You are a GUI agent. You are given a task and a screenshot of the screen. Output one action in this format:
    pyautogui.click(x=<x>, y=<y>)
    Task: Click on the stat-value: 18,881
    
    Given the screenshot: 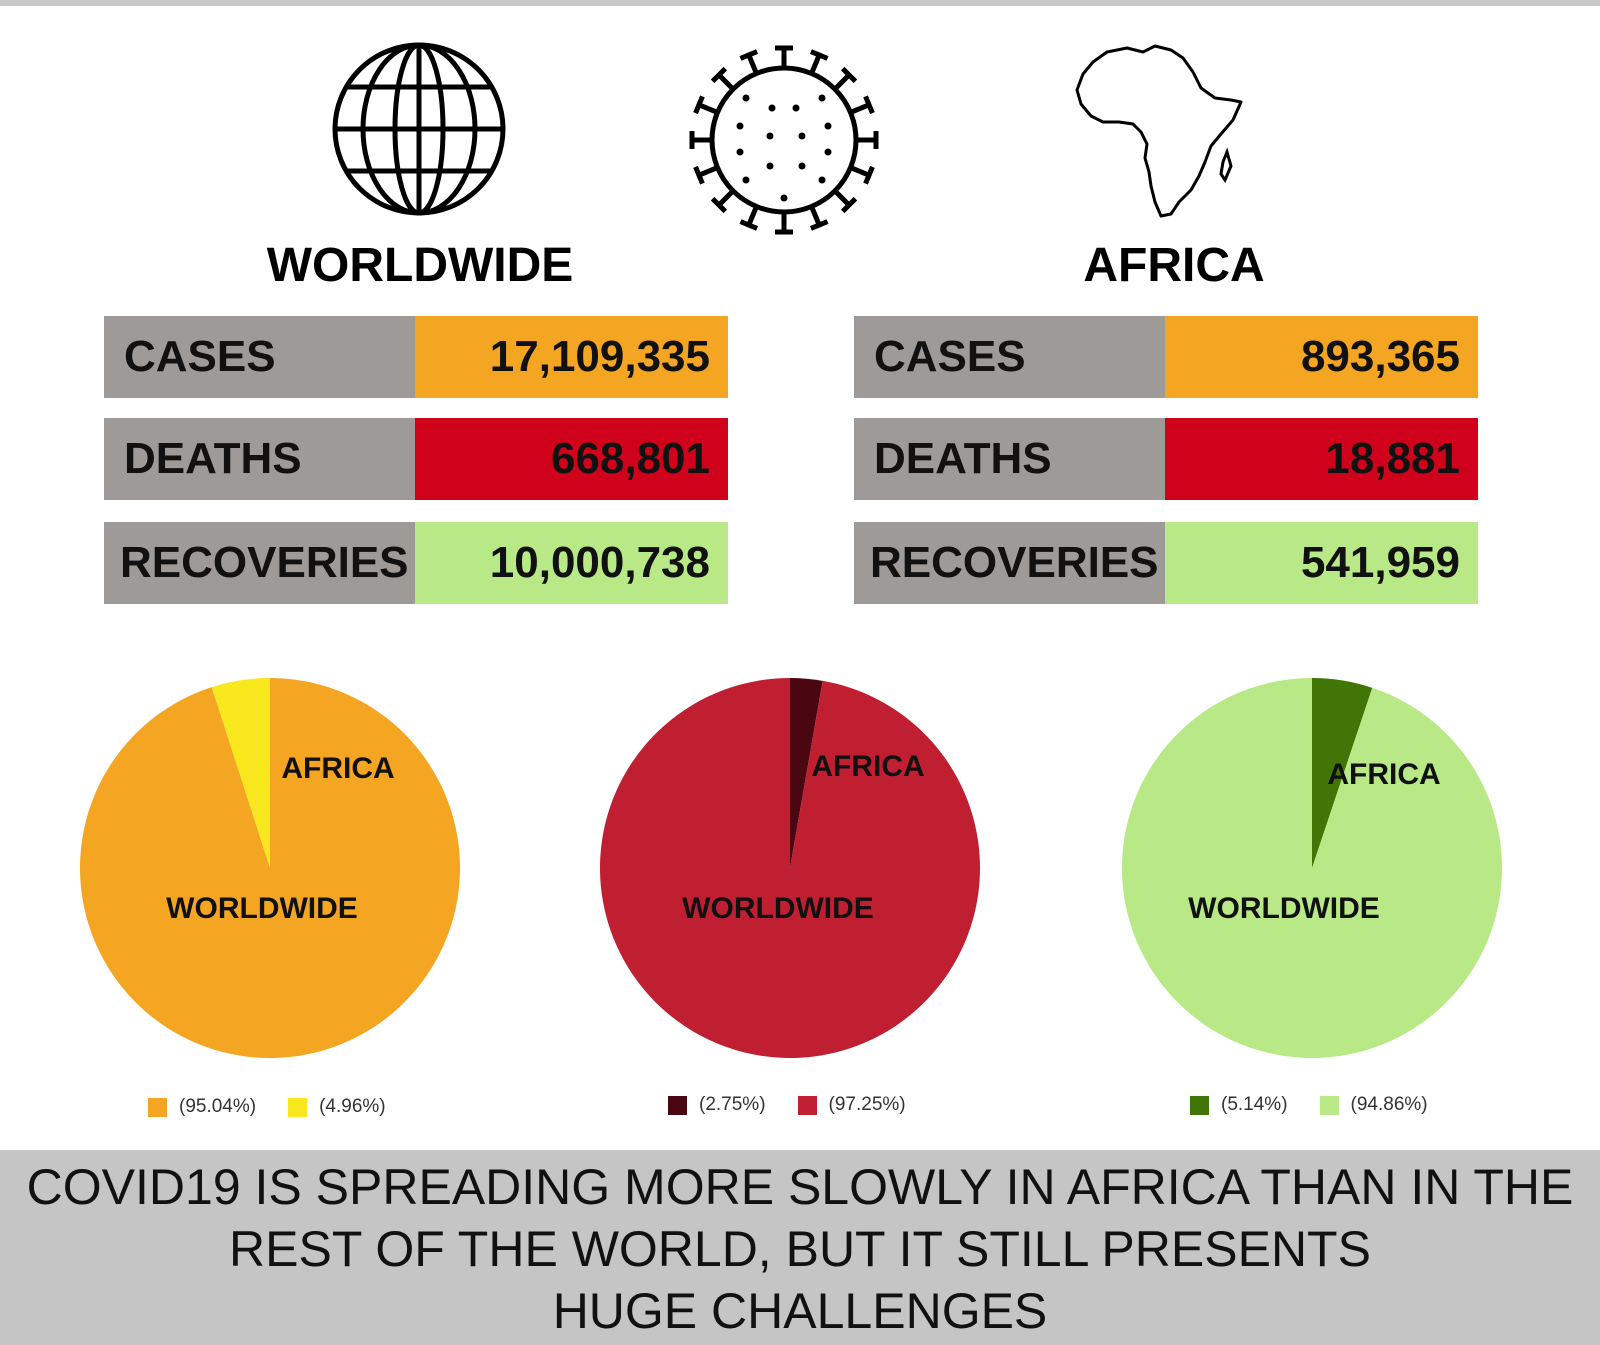 What is the action you would take?
    pyautogui.click(x=1321, y=459)
    